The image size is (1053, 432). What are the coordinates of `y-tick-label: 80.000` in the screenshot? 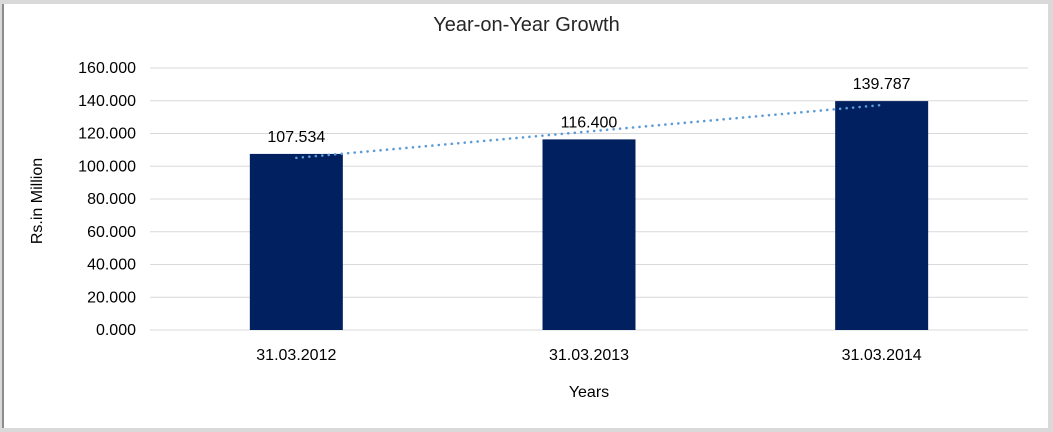 It's located at (111, 199).